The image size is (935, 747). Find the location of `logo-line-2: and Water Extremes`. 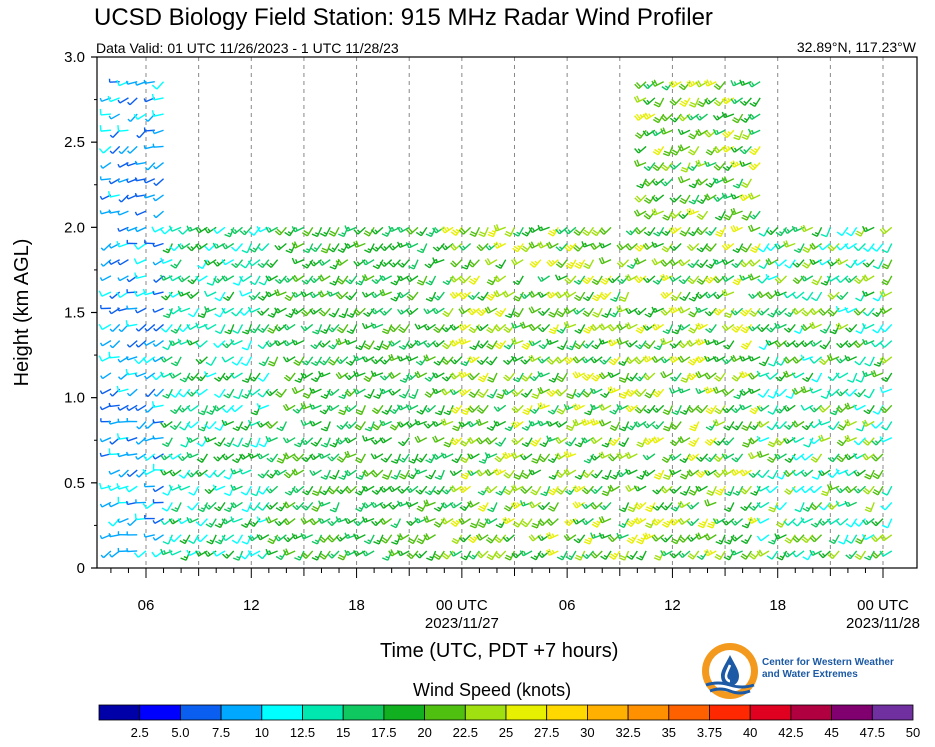

logo-line-2: and Water Extremes is located at coordinates (810, 674).